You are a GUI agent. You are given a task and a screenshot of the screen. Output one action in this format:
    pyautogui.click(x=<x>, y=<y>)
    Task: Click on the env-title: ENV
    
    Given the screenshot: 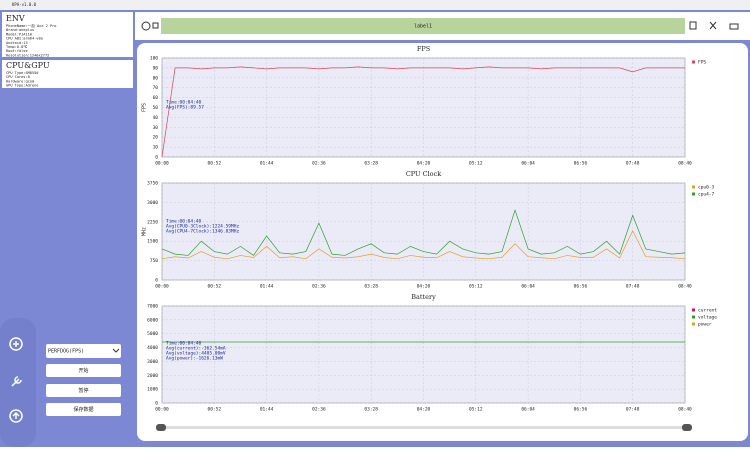 What is the action you would take?
    pyautogui.click(x=15, y=18)
    